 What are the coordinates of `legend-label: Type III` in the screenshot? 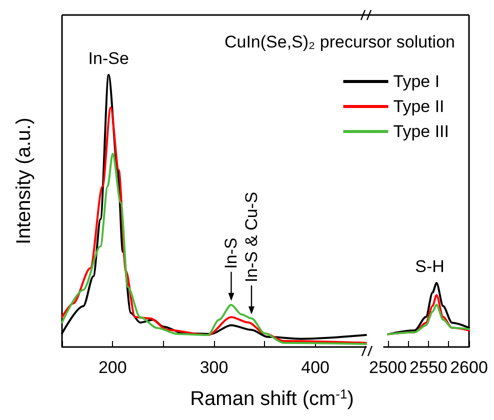 It's located at (421, 131).